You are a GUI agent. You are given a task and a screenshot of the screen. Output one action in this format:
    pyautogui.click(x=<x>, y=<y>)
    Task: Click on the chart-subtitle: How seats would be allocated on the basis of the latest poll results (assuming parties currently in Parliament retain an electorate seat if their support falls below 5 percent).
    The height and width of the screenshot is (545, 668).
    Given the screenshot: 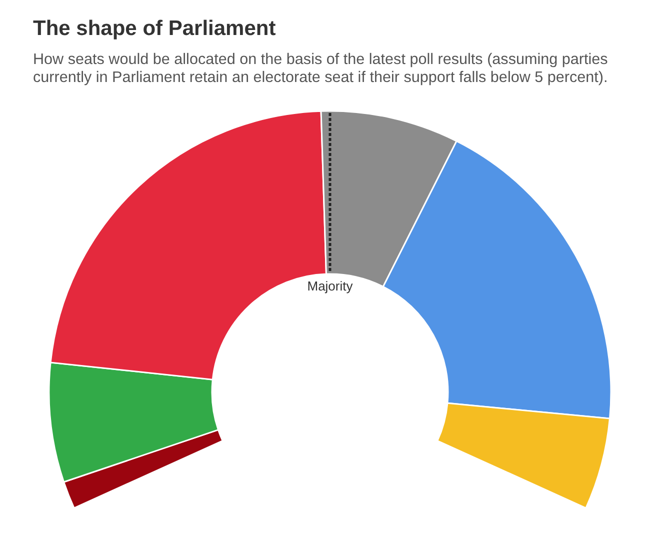 What is the action you would take?
    pyautogui.click(x=321, y=69)
    